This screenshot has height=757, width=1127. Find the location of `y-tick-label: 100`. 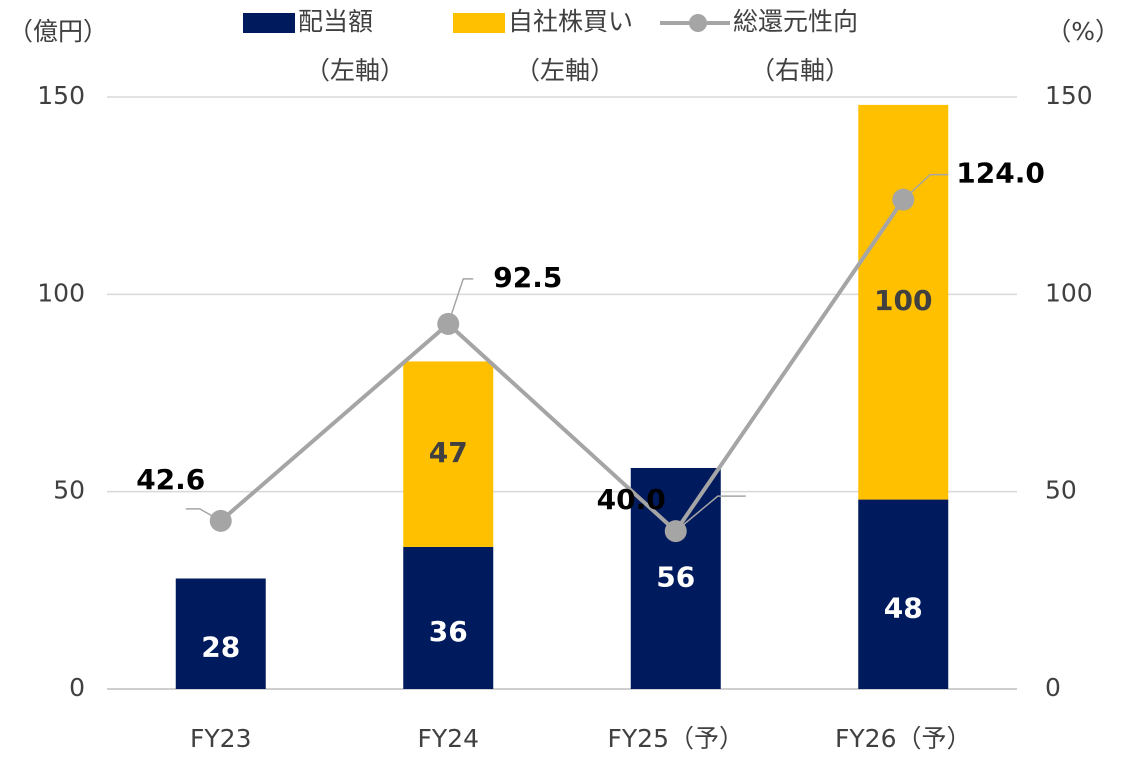

y-tick-label: 100 is located at coordinates (61, 292).